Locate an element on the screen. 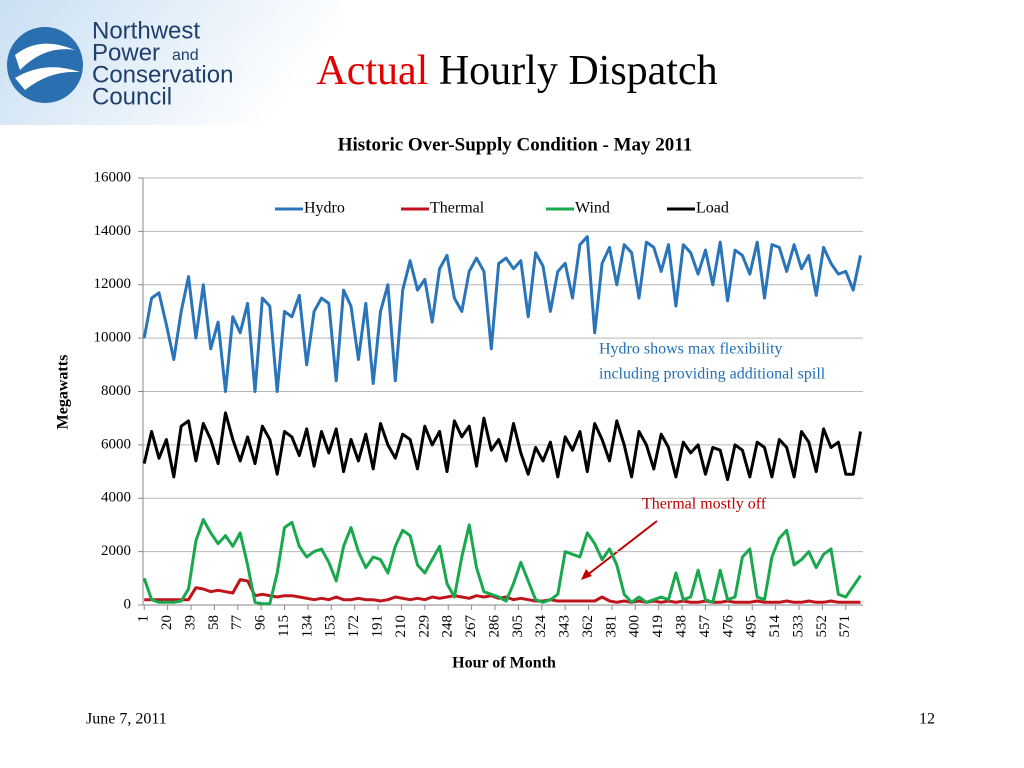  x-tick-label: 153 is located at coordinates (331, 626).